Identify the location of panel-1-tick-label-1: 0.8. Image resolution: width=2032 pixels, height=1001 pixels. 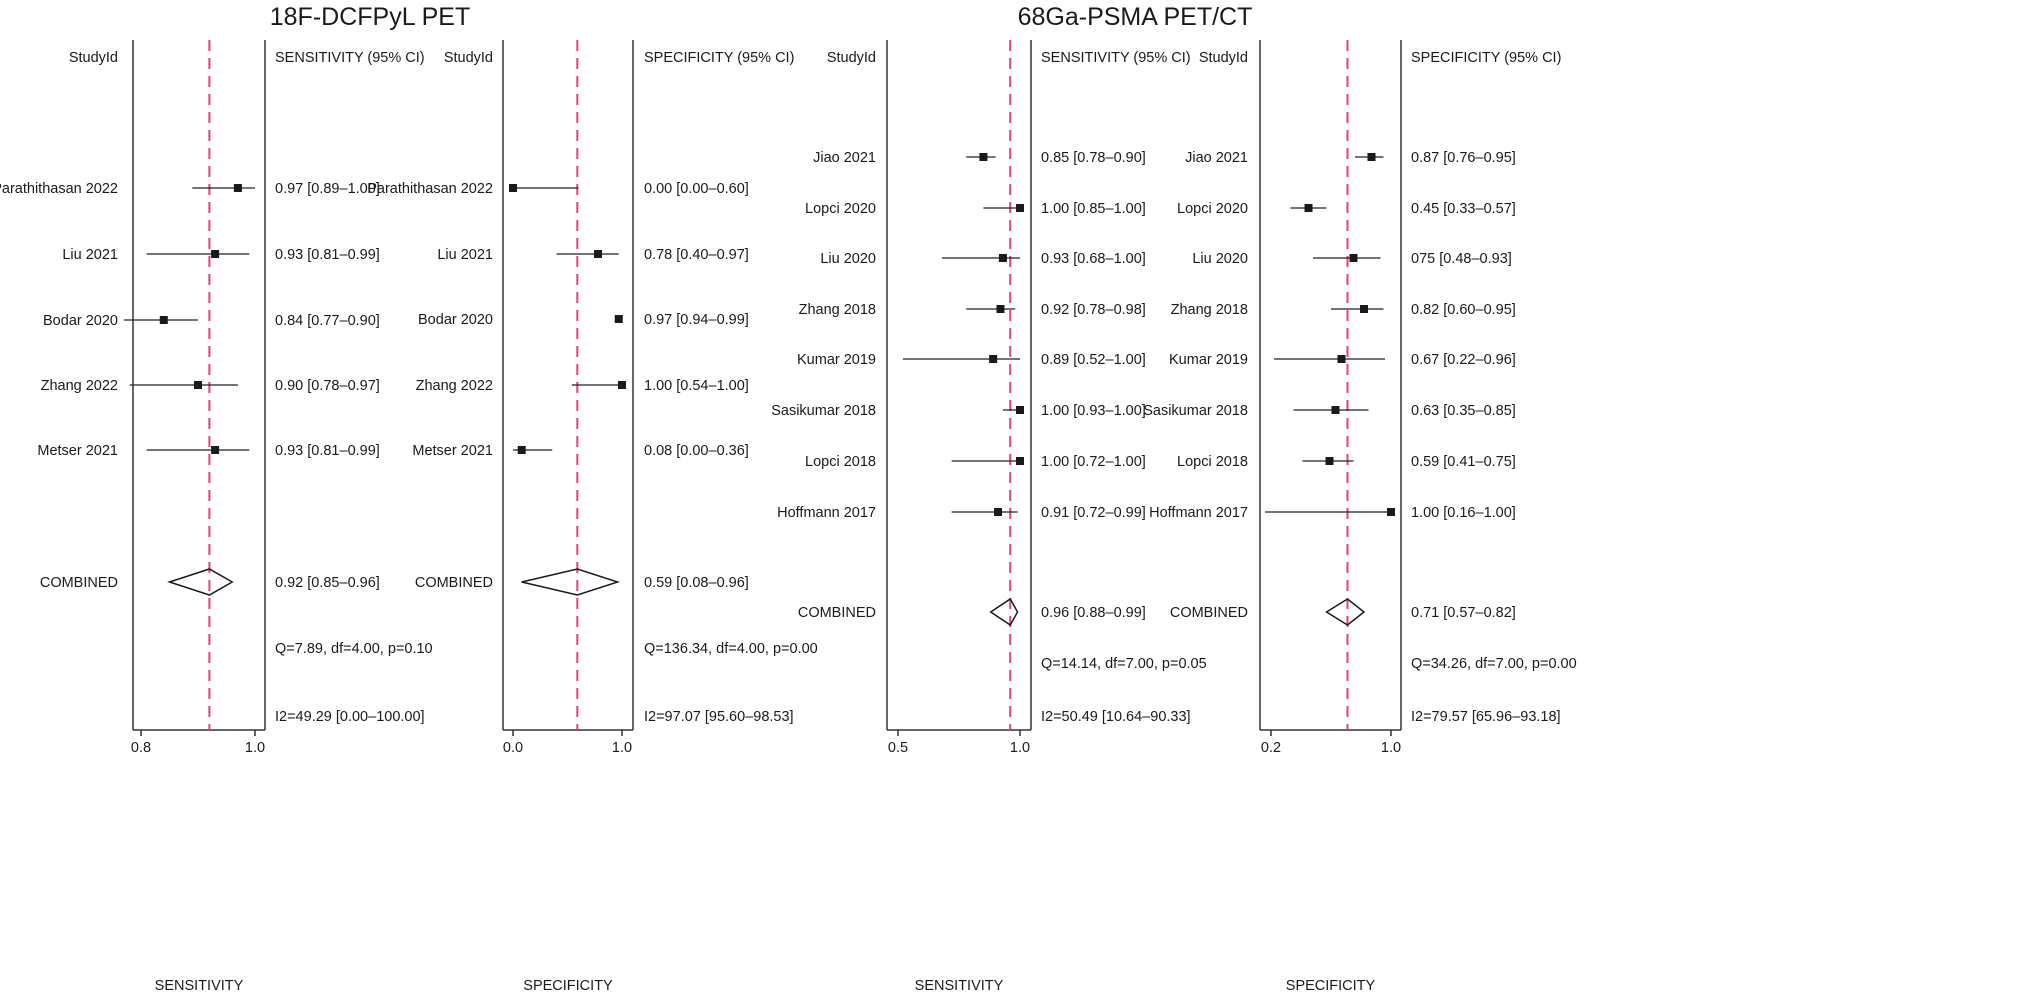
(141, 748).